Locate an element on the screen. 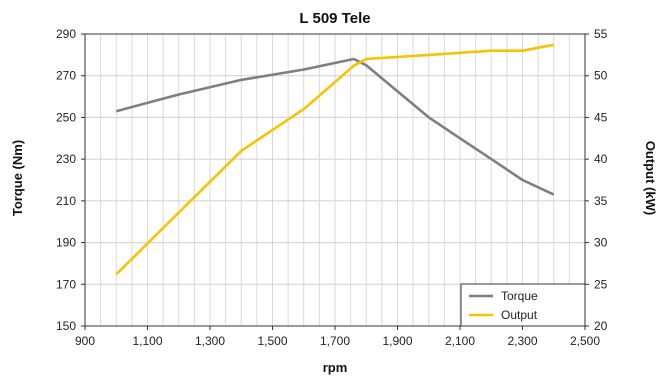 This screenshot has height=380, width=659. y-right-tick-label: 45 is located at coordinates (601, 117).